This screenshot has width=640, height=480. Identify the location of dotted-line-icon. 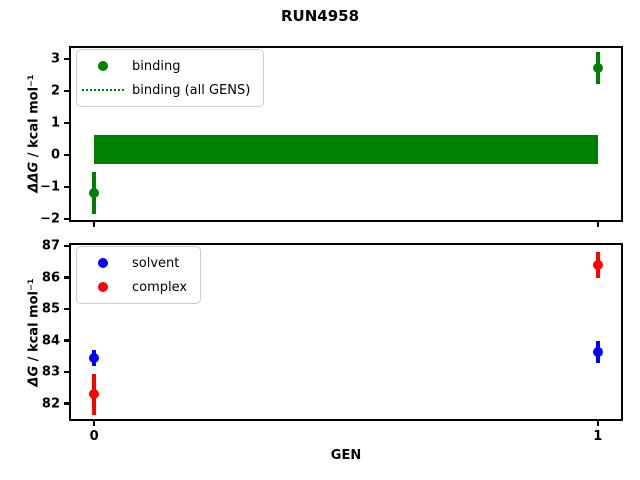
(103, 90).